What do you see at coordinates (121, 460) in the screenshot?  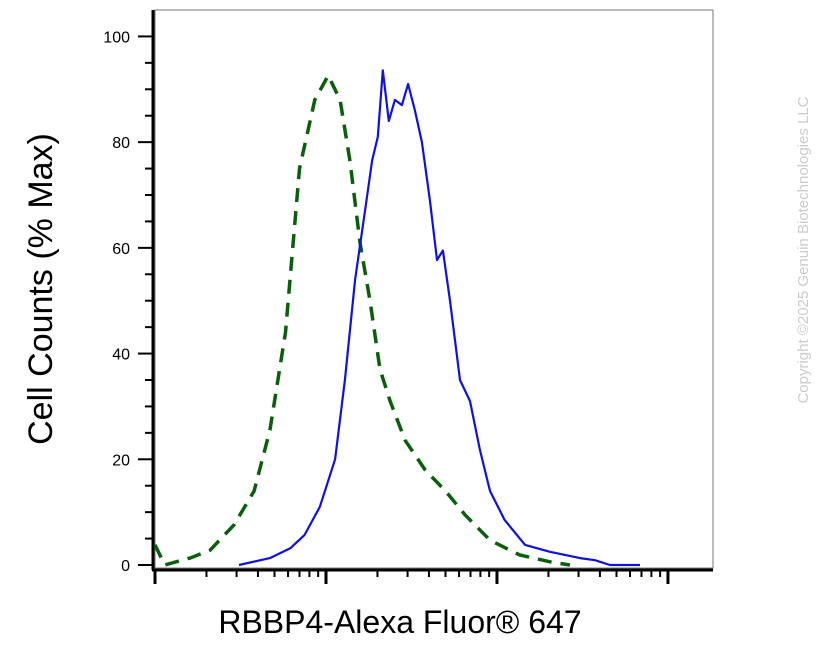 I see `y-tick-label: 20` at bounding box center [121, 460].